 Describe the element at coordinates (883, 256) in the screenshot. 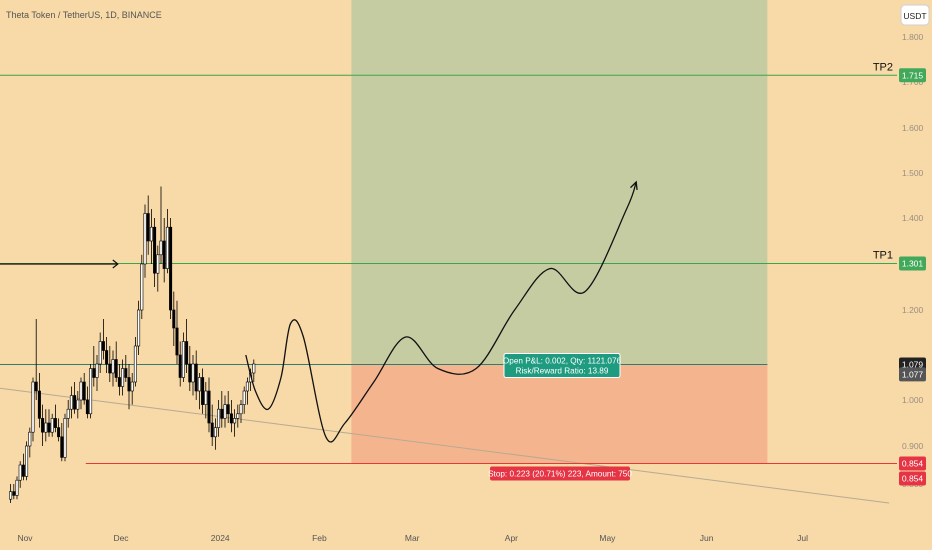

I see `tp1-label: TP1` at that location.